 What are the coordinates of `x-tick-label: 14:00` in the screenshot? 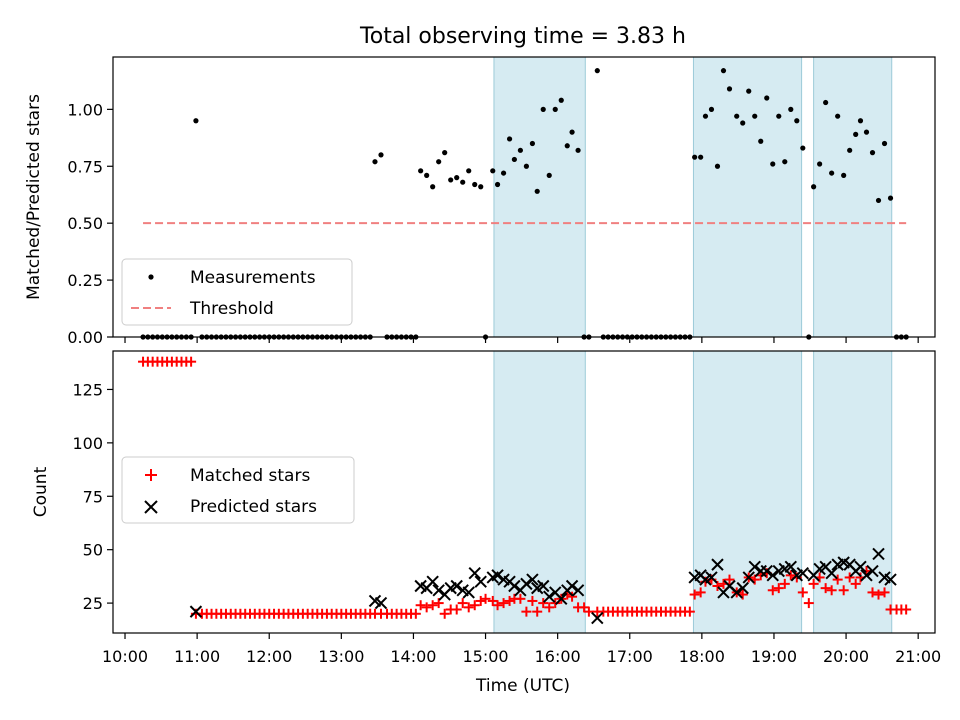 It's located at (413, 656).